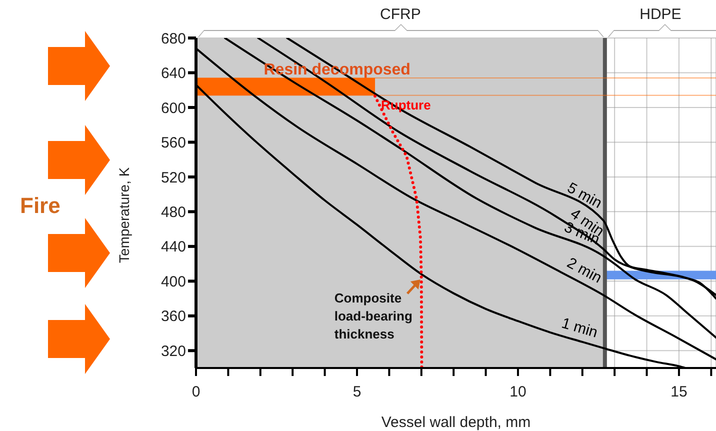 Image resolution: width=716 pixels, height=431 pixels. I want to click on y-tick-label: 440, so click(173, 247).